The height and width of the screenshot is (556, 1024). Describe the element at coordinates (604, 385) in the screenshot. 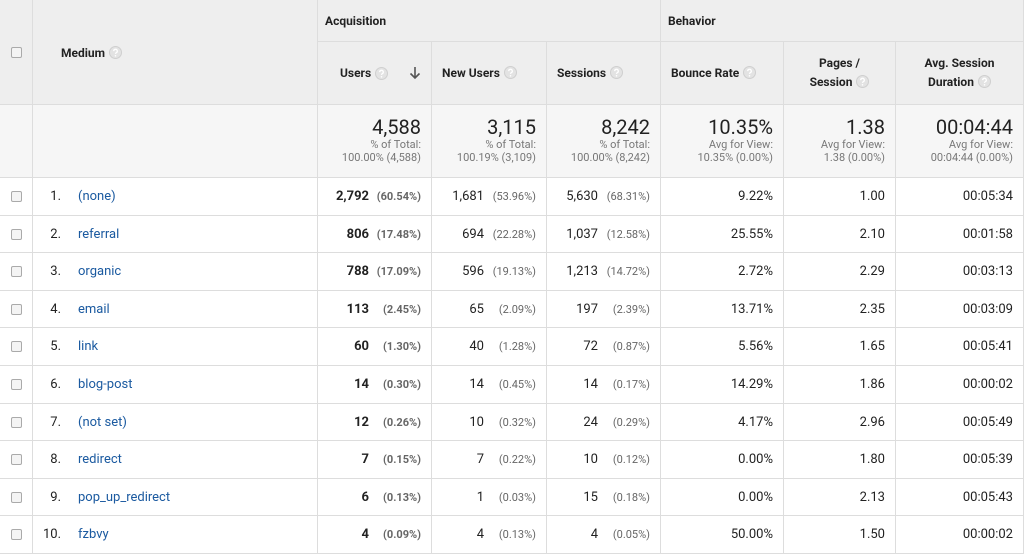

I see `metric-cell: 14 (0.17%)` at that location.